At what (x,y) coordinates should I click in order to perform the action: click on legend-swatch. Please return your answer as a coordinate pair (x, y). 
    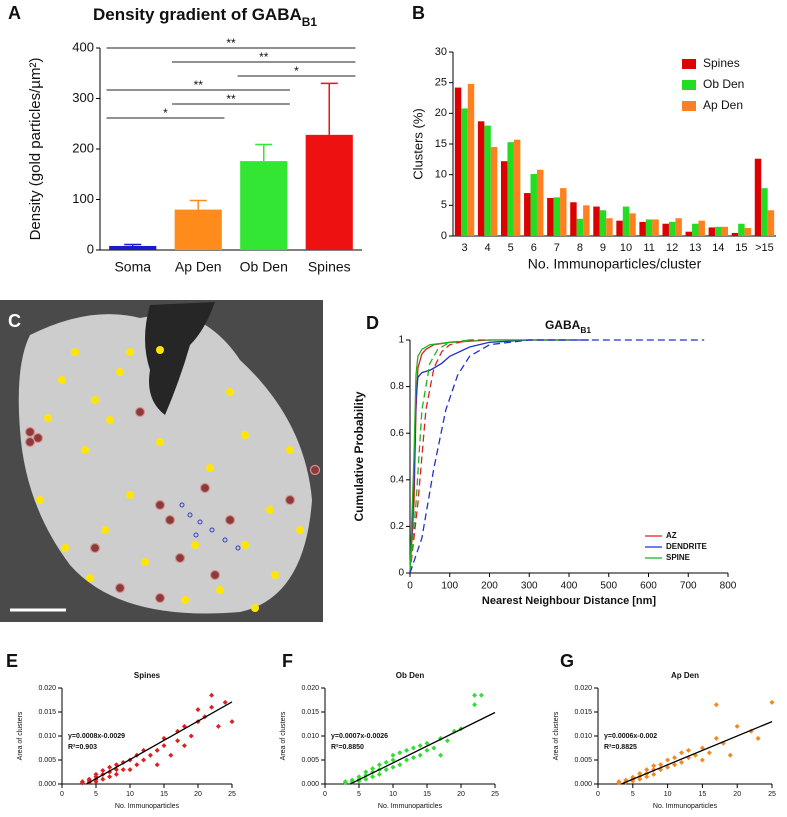
    Looking at the image, I should click on (689, 106).